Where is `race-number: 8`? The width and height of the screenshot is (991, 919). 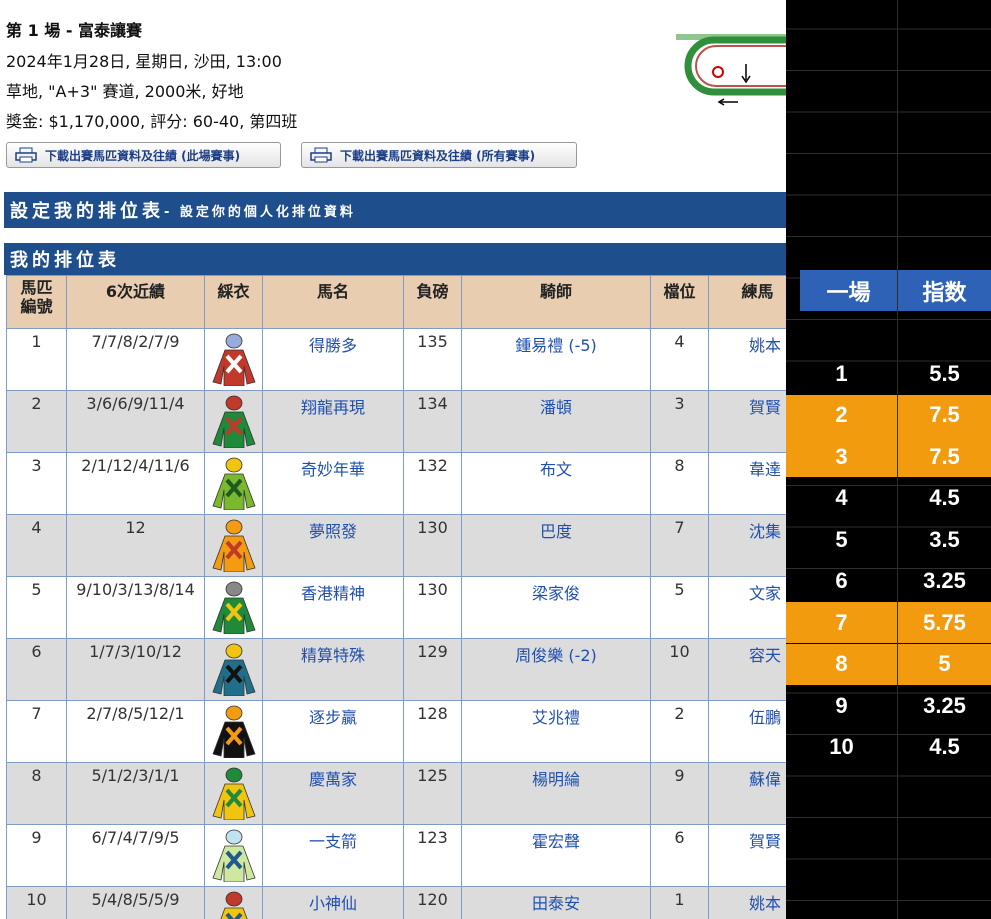
race-number: 8 is located at coordinates (841, 664).